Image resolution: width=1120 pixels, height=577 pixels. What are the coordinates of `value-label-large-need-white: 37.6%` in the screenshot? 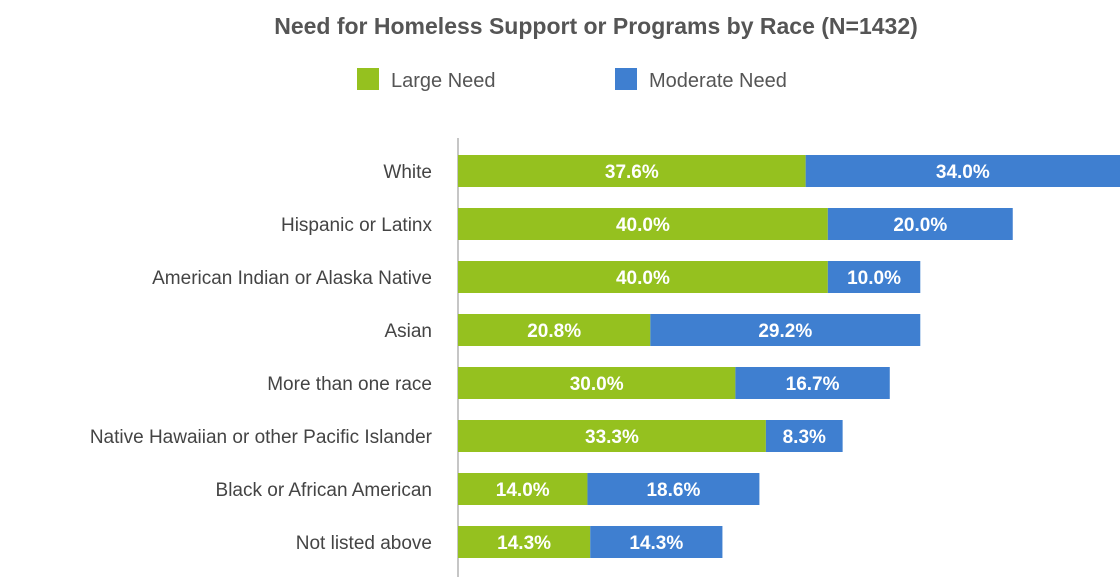 It's located at (632, 172).